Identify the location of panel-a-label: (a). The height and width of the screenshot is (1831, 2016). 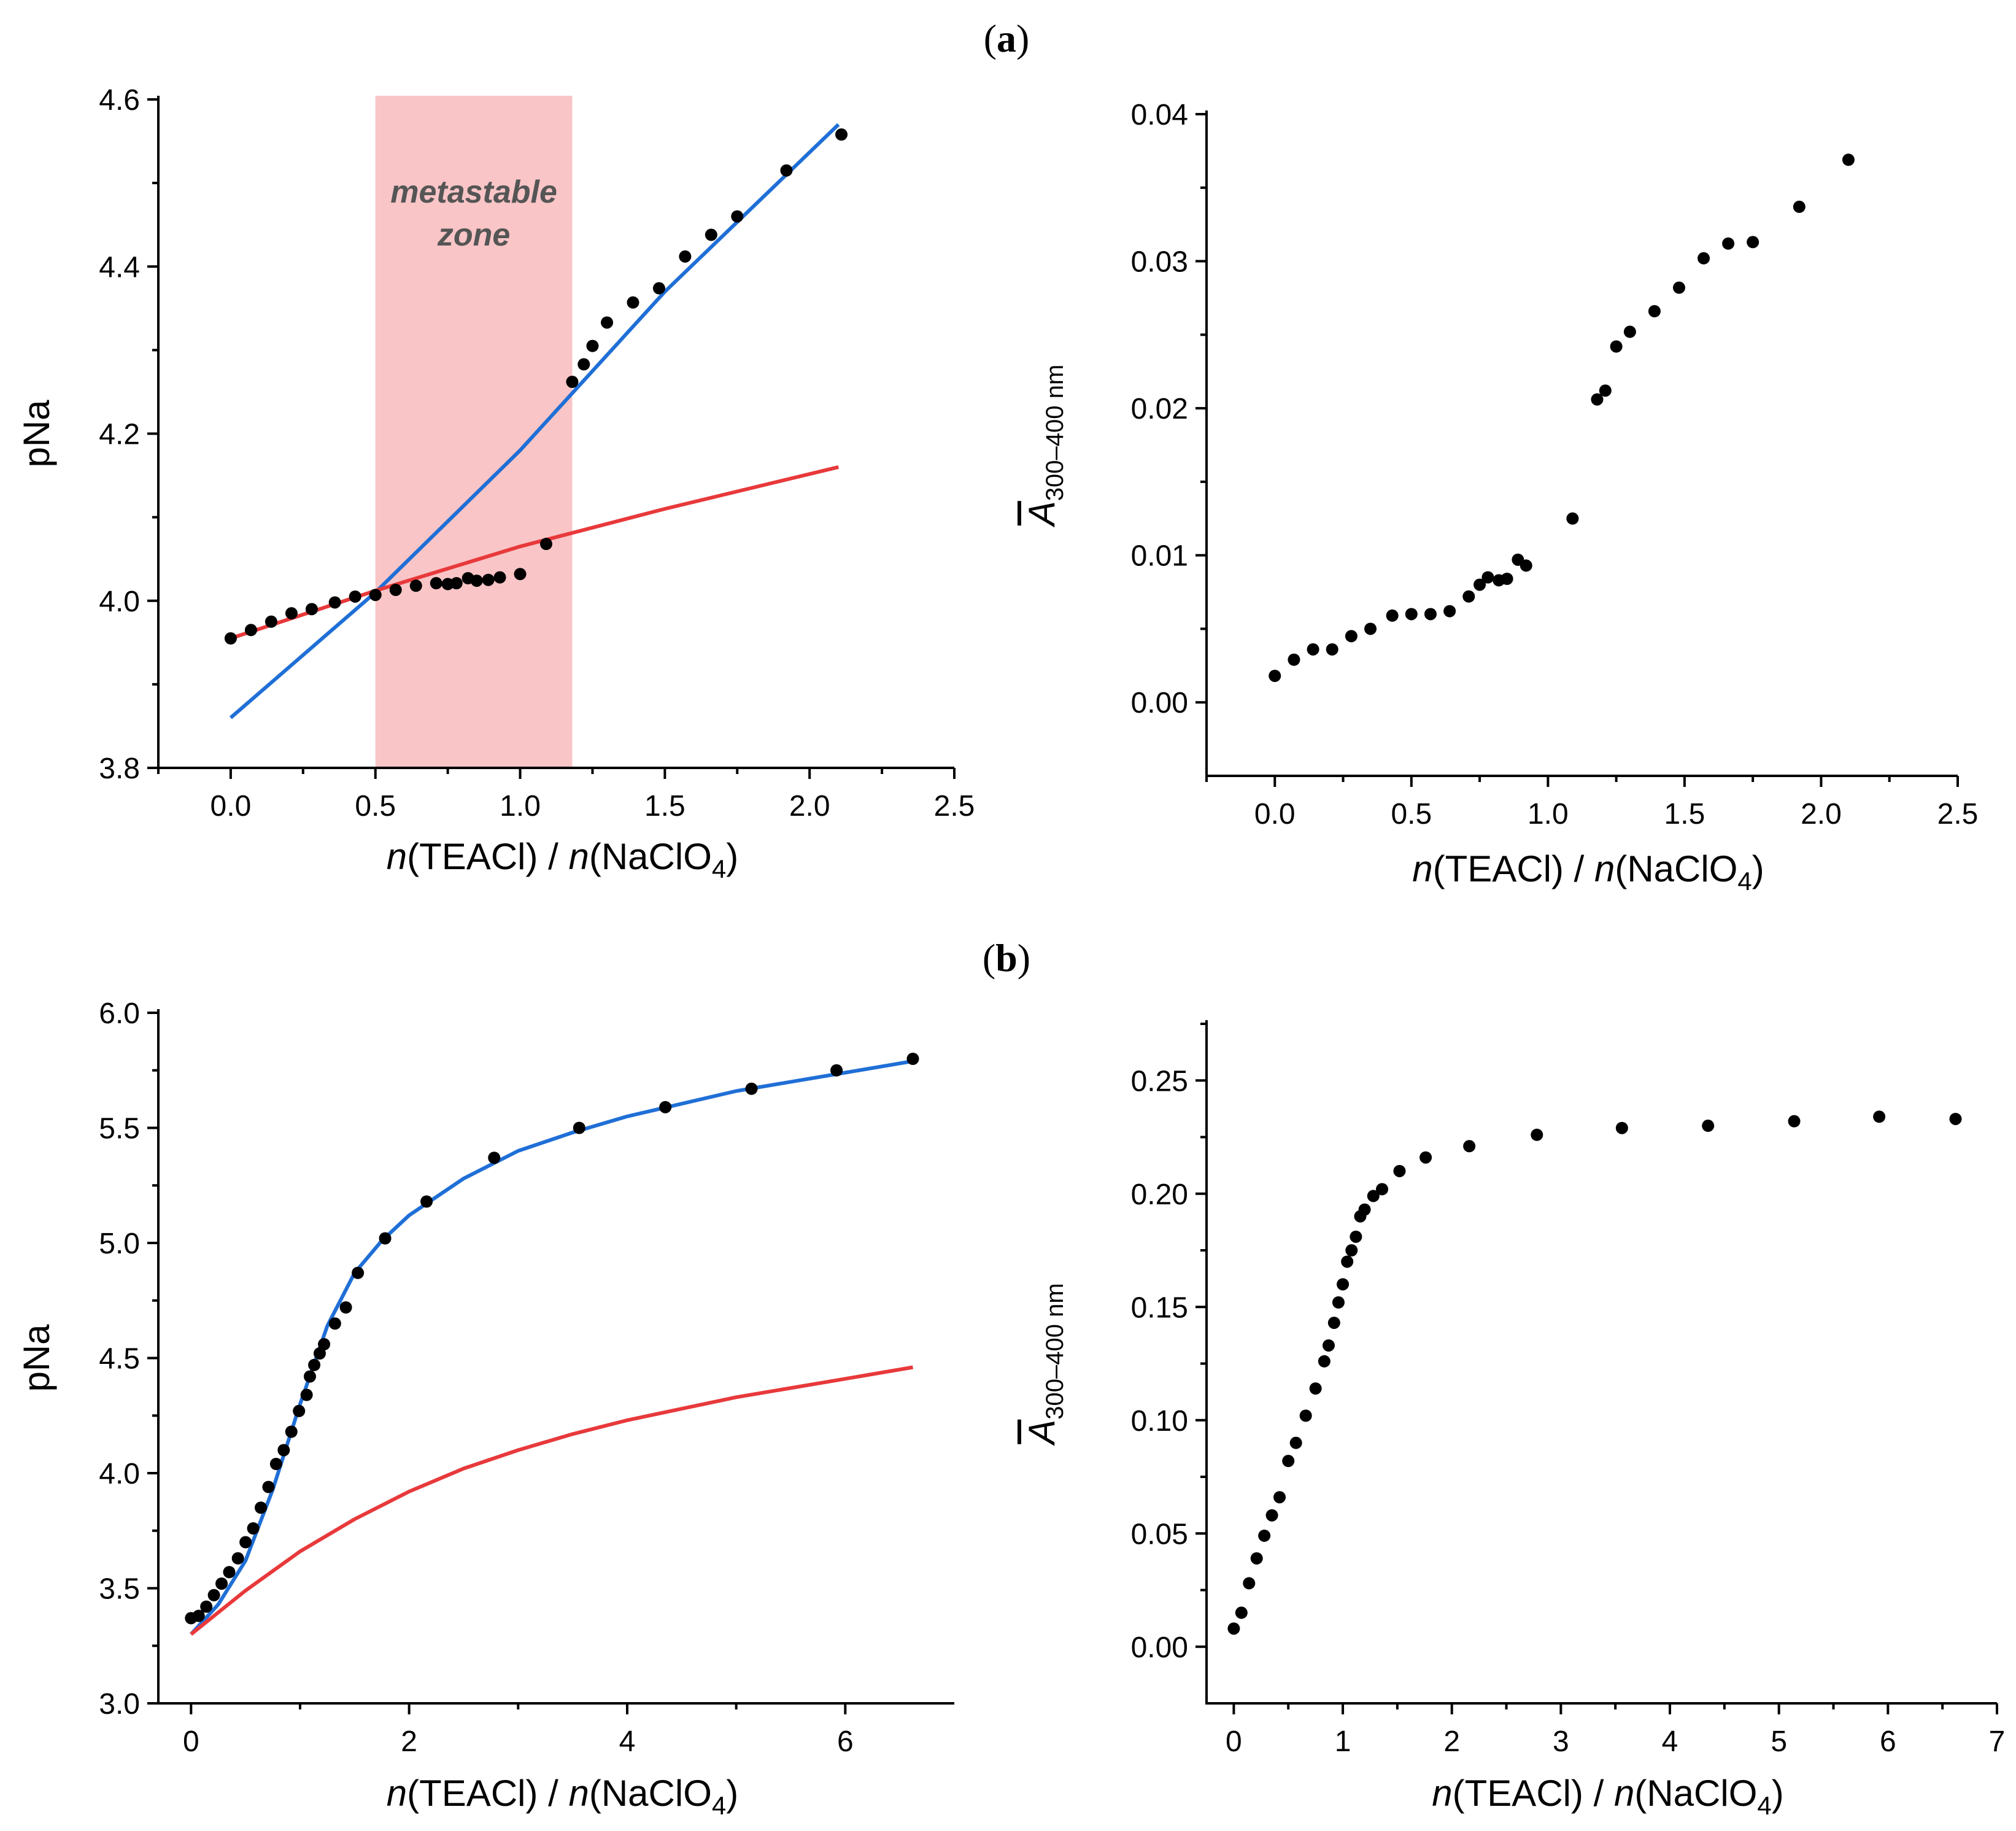
(1007, 39).